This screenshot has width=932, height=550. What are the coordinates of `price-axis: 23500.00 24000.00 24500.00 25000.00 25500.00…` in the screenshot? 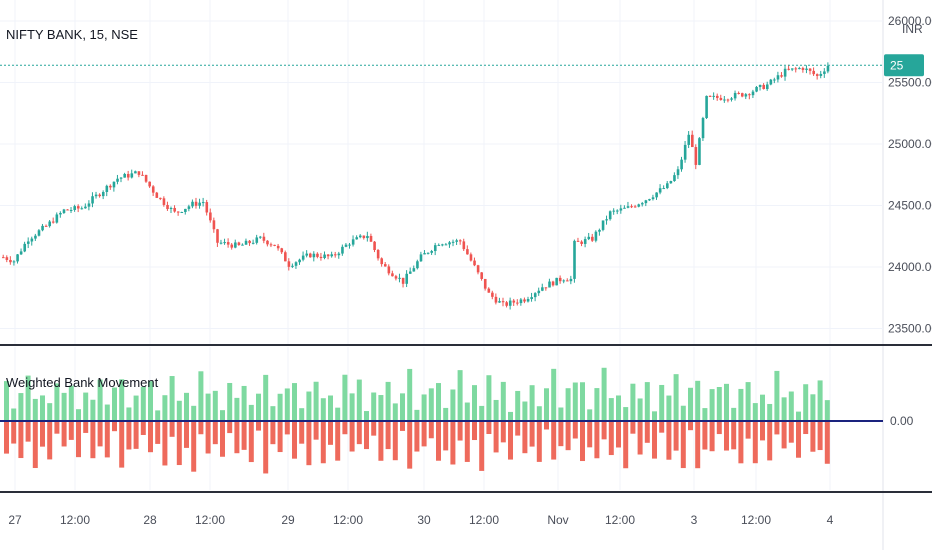 It's located at (910, 175).